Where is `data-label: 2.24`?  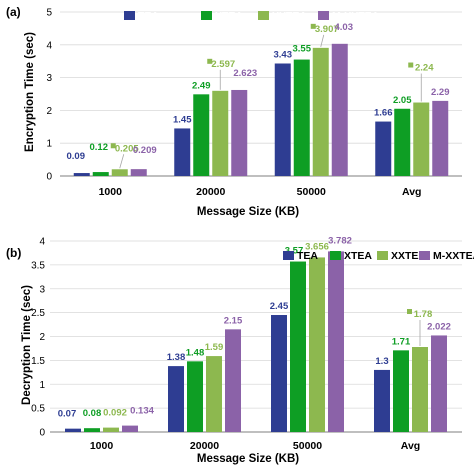
data-label: 2.24 is located at coordinates (424, 68).